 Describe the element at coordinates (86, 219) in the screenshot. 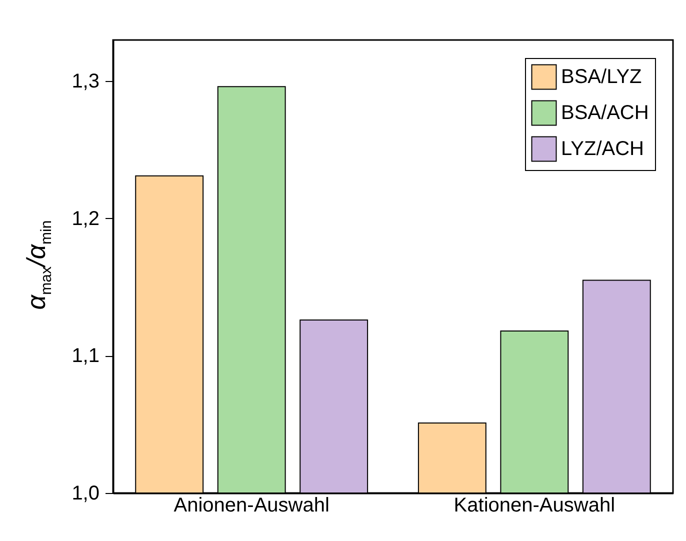

I see `y-tick-label: 1,2` at that location.